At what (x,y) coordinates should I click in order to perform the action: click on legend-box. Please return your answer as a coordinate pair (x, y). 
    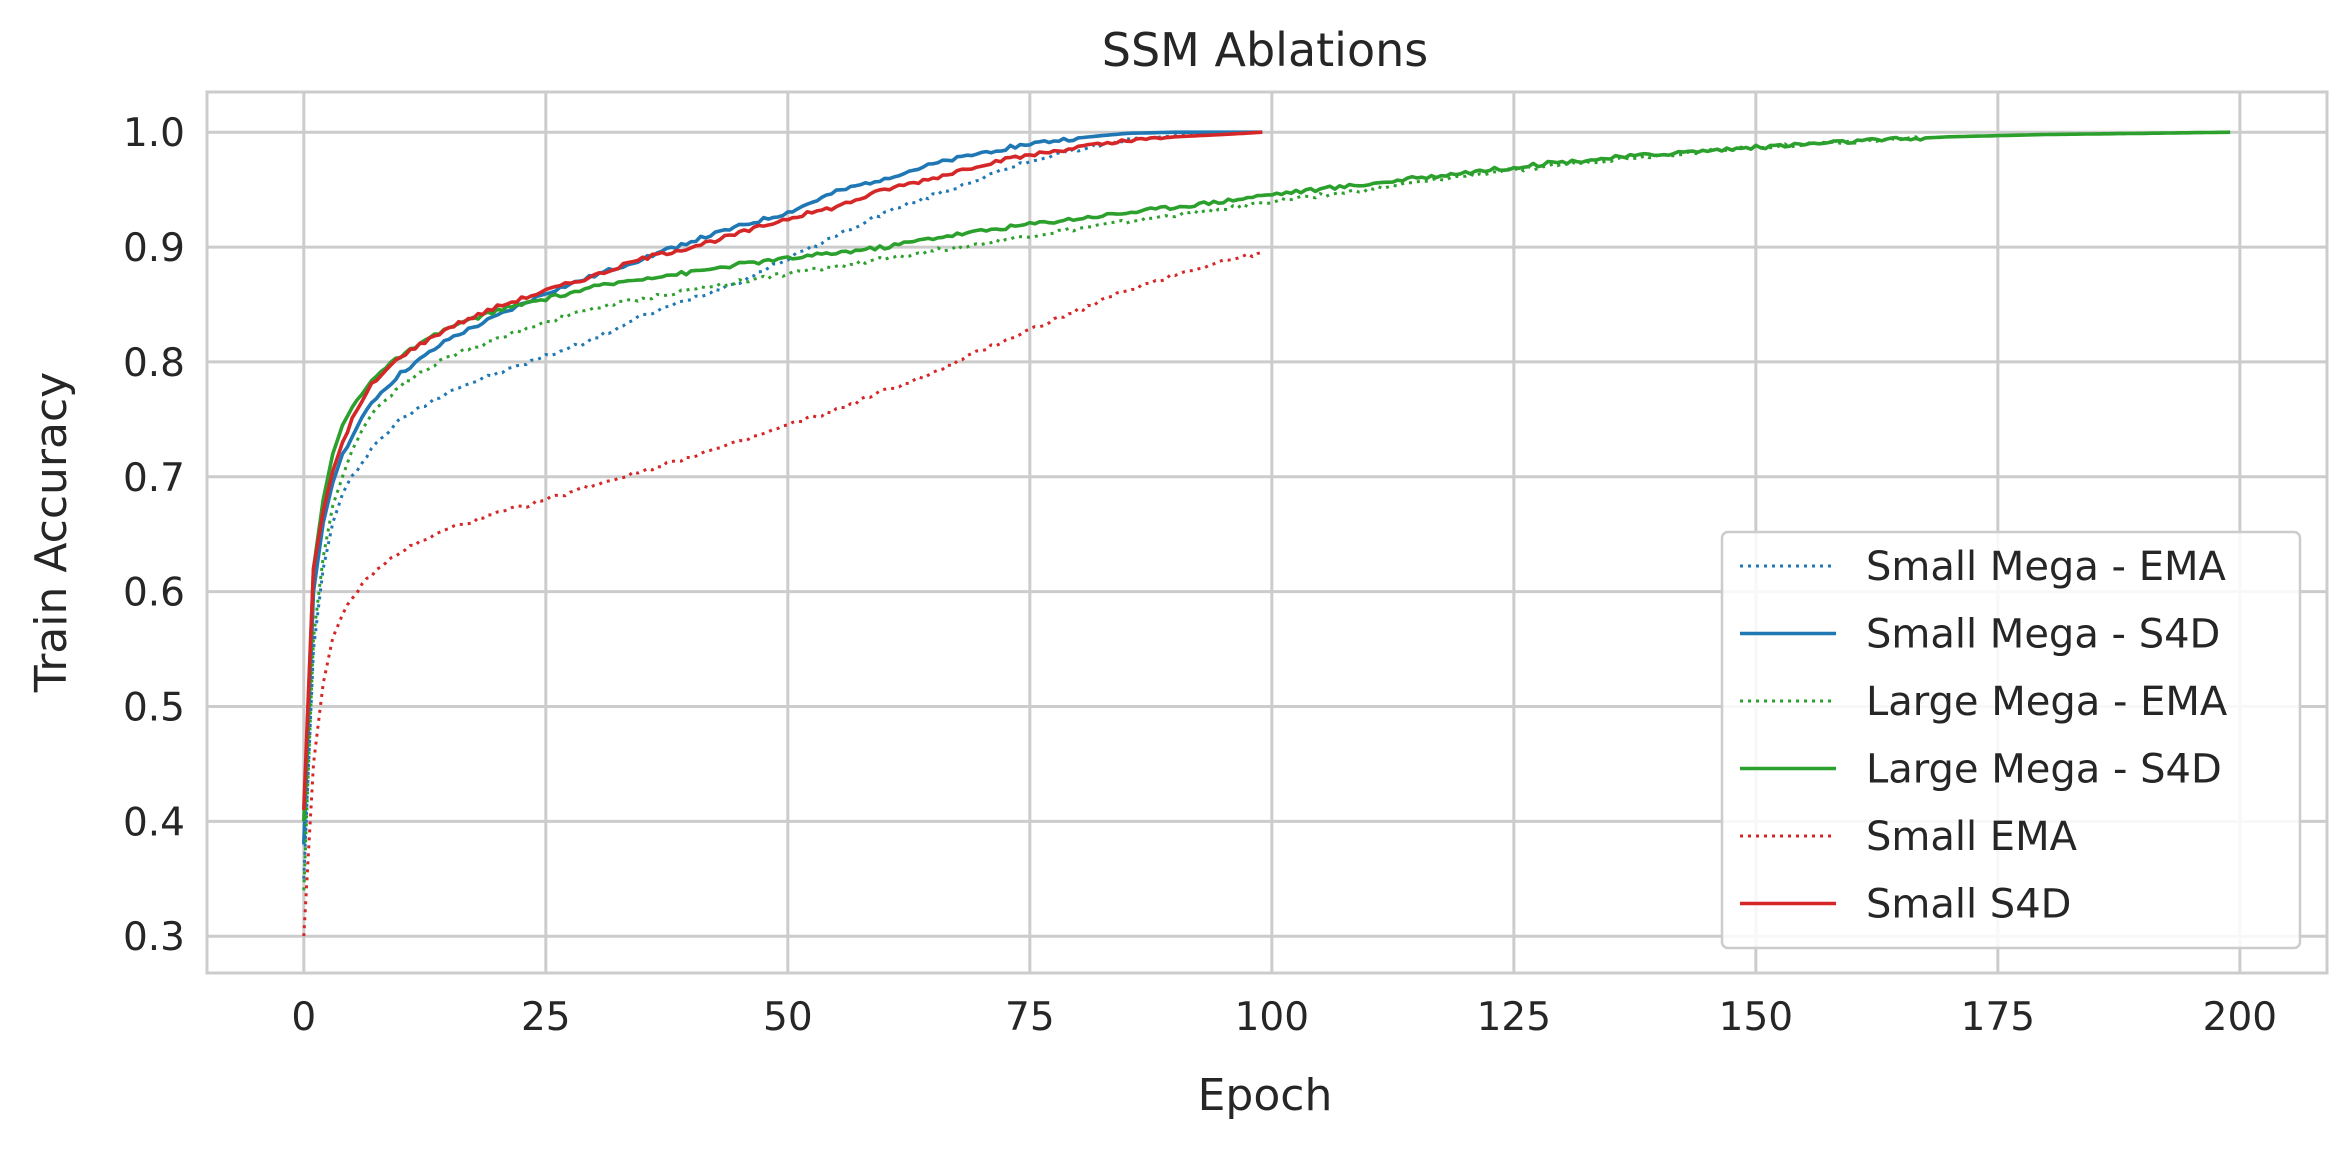
    Looking at the image, I should click on (2011, 740).